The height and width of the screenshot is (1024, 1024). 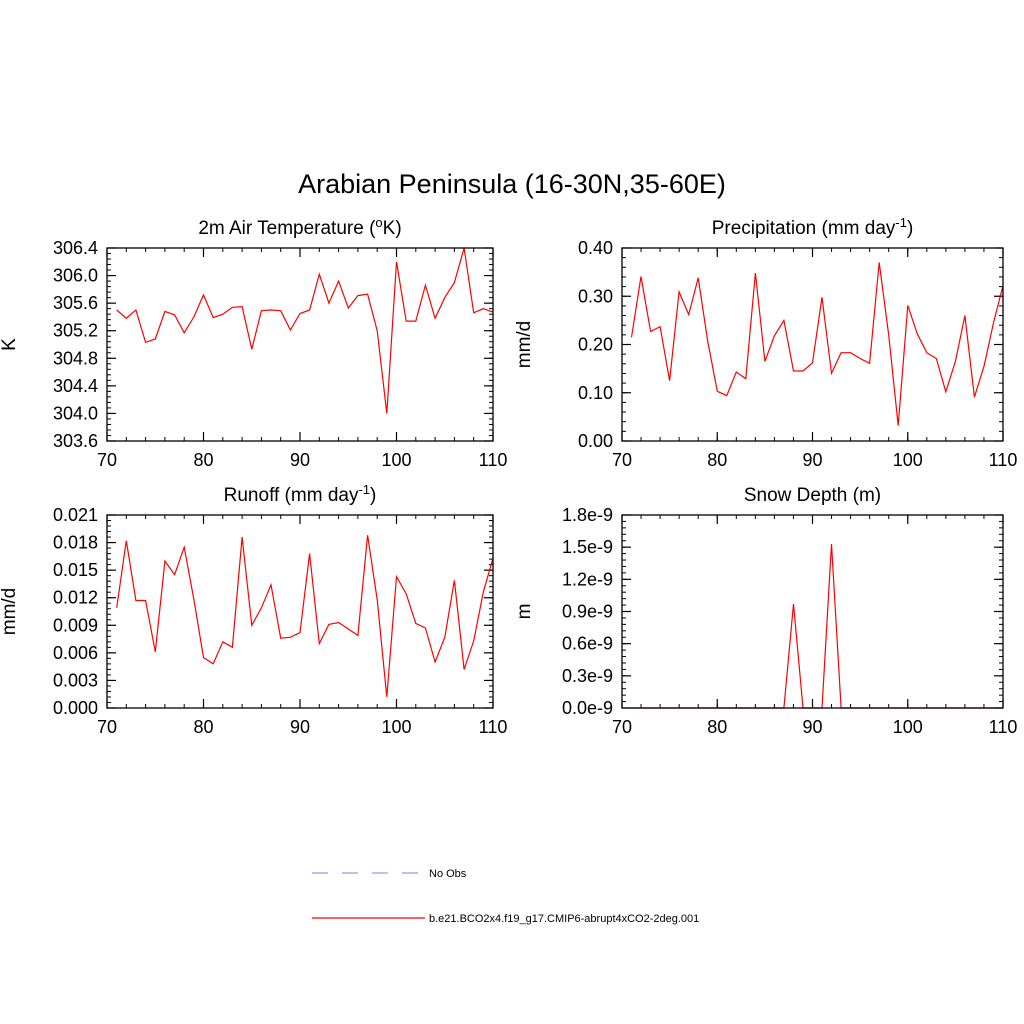 What do you see at coordinates (448, 874) in the screenshot?
I see `legend-label: No Obs` at bounding box center [448, 874].